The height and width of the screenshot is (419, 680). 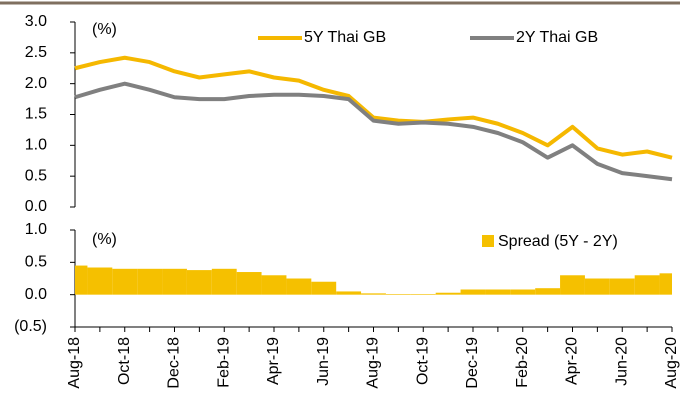 What do you see at coordinates (174, 363) in the screenshot?
I see `x-tick-label: Dec-18` at bounding box center [174, 363].